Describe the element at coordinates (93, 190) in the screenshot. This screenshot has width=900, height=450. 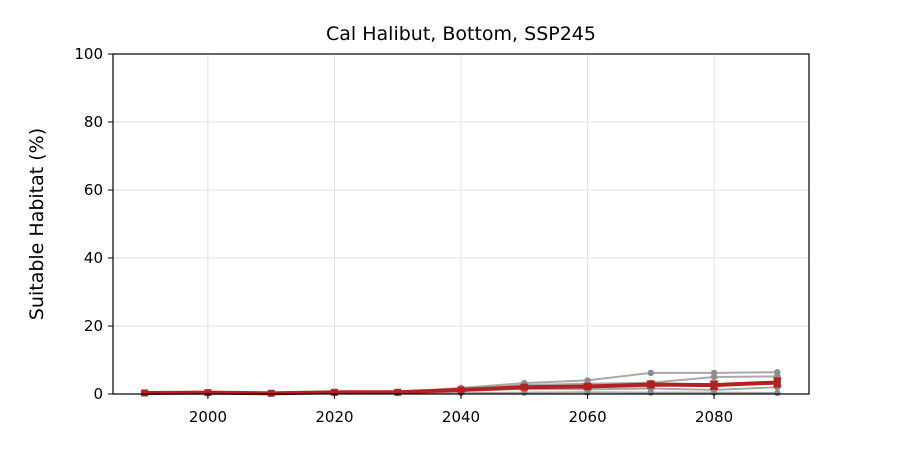
I see `y-tick-label: 60` at that location.